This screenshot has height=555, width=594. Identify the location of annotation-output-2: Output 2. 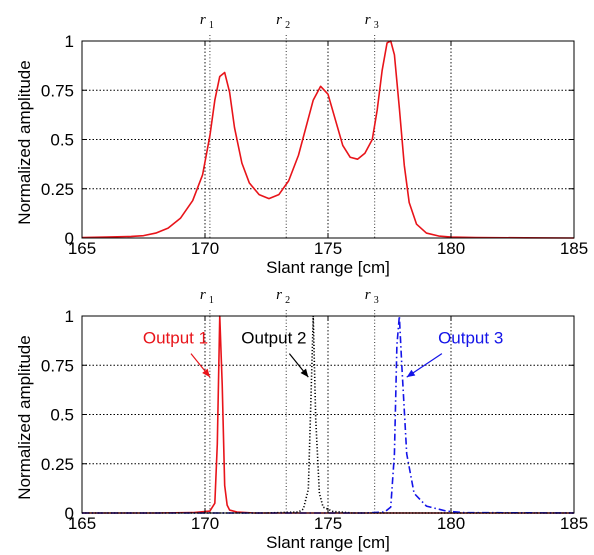
(273, 338).